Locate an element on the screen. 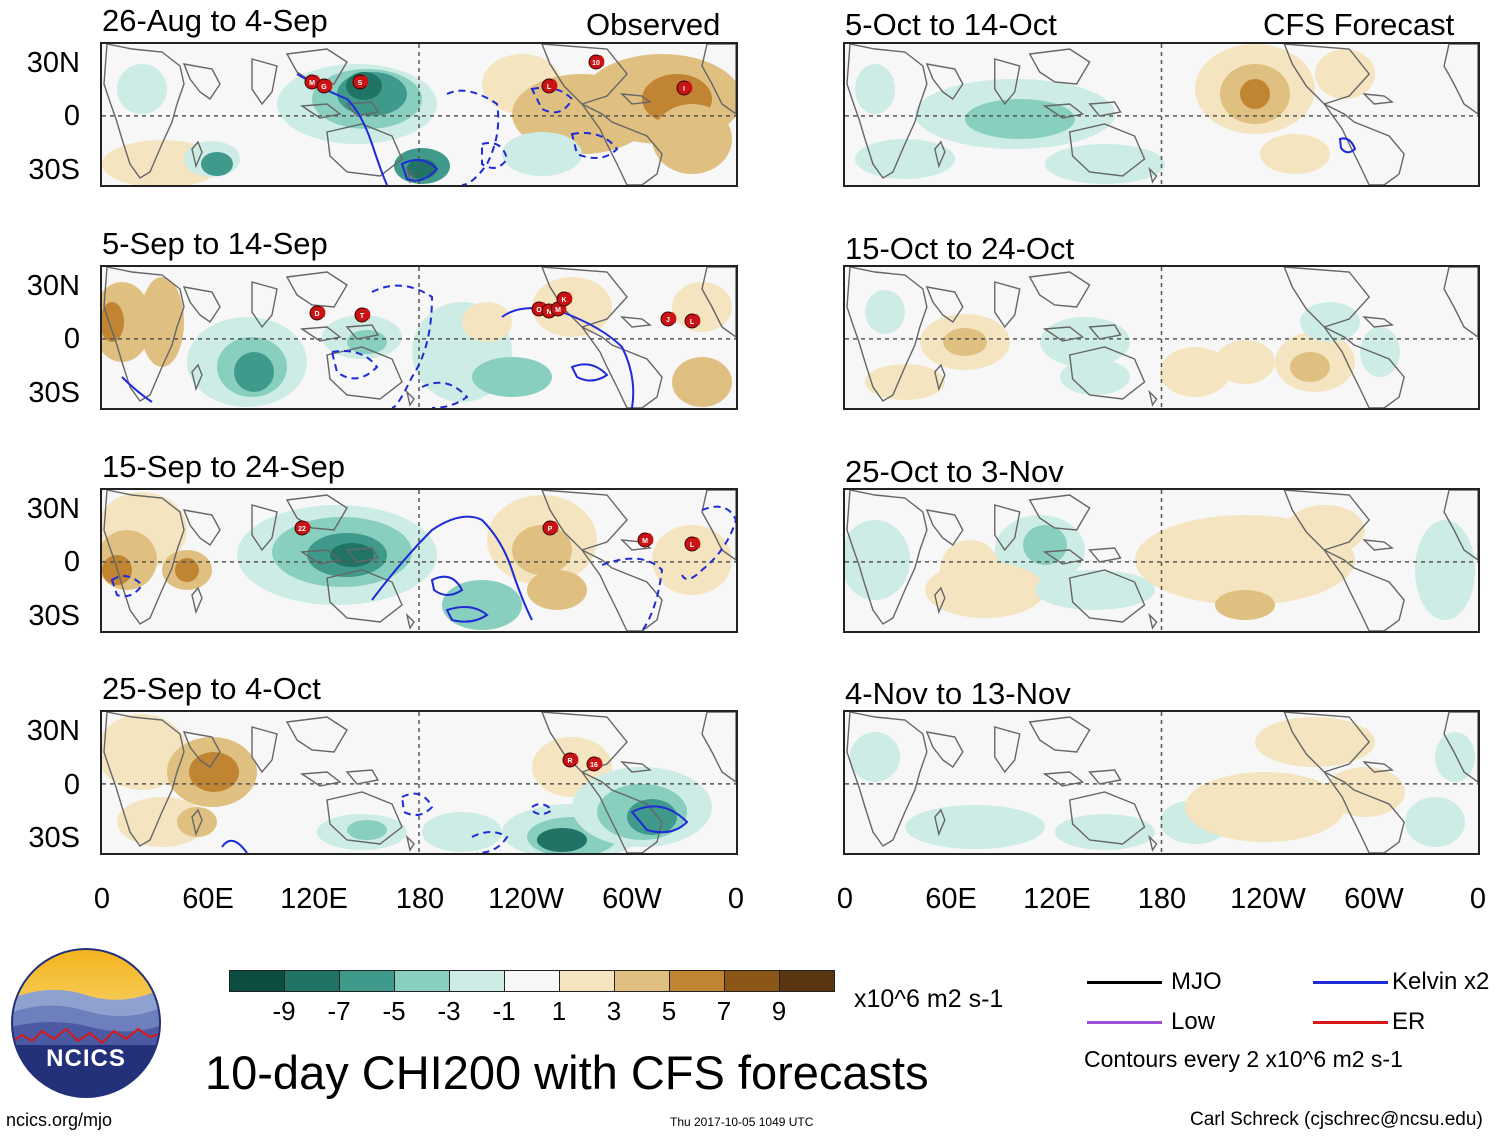  footer-author: Carl Schreck (cjschrec@ncsu.edu) is located at coordinates (1336, 1119).